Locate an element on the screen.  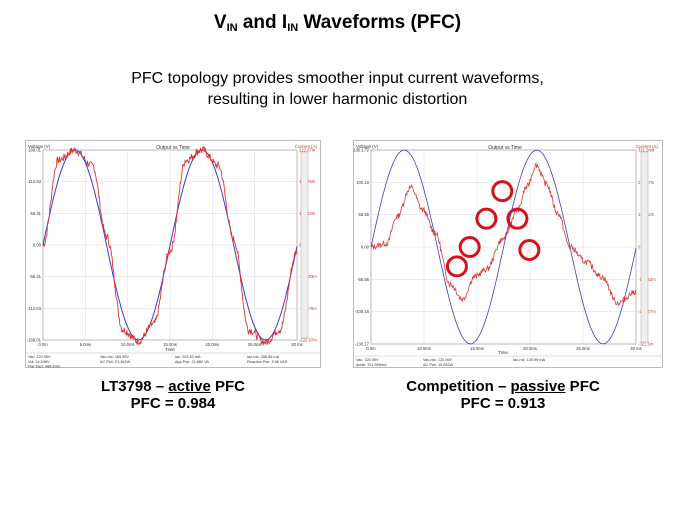
measurement-text: Vac-rdc: 165.95V is located at coordinates (115, 357).